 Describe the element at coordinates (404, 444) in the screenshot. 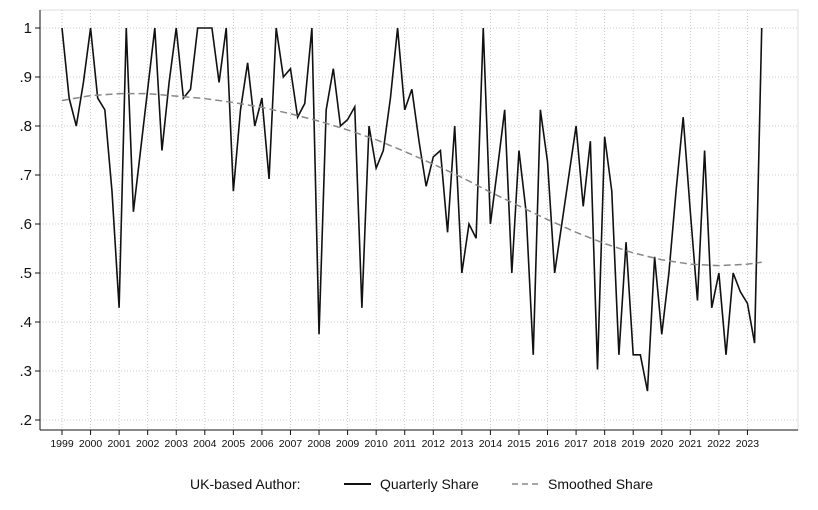

I see `x-tick-label: 2011` at that location.